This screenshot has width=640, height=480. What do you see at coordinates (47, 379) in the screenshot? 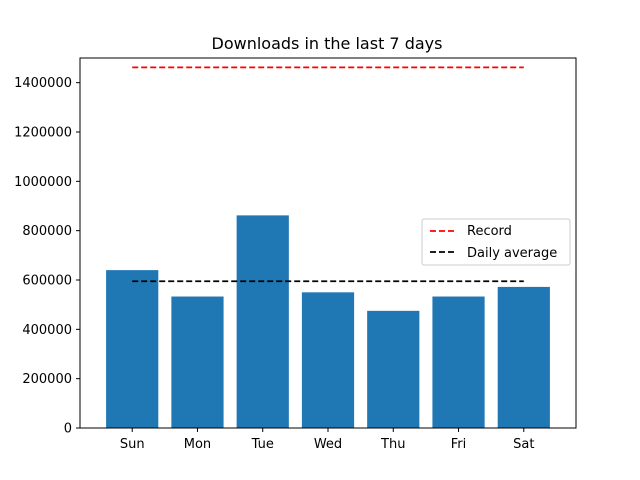
I see `y-tick-label: 200000` at bounding box center [47, 379].